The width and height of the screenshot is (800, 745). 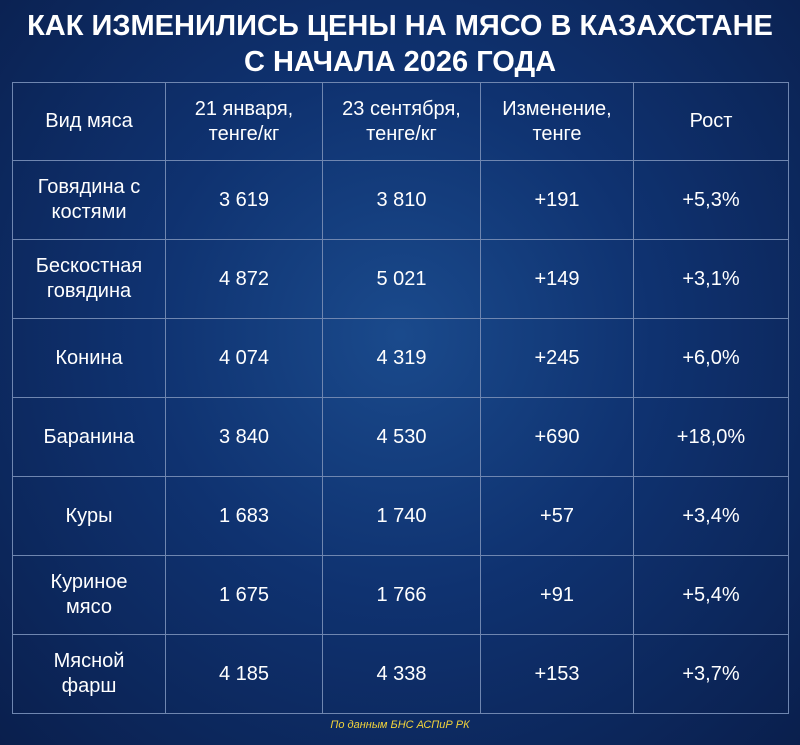 I want to click on table-cell: Конина, so click(x=89, y=358).